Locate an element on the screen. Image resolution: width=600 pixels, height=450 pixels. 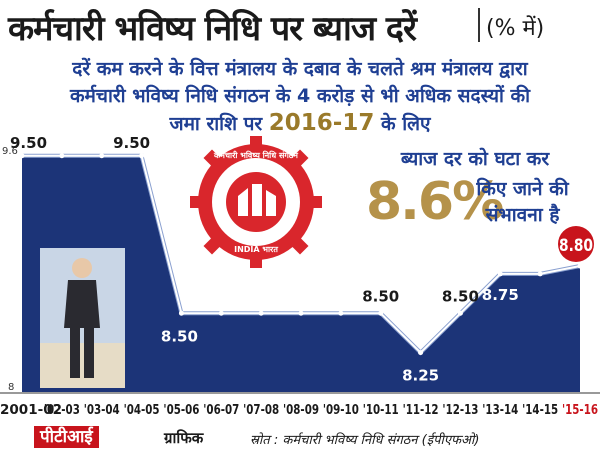
x-tick-label: 2001-02 is located at coordinates (31, 410).